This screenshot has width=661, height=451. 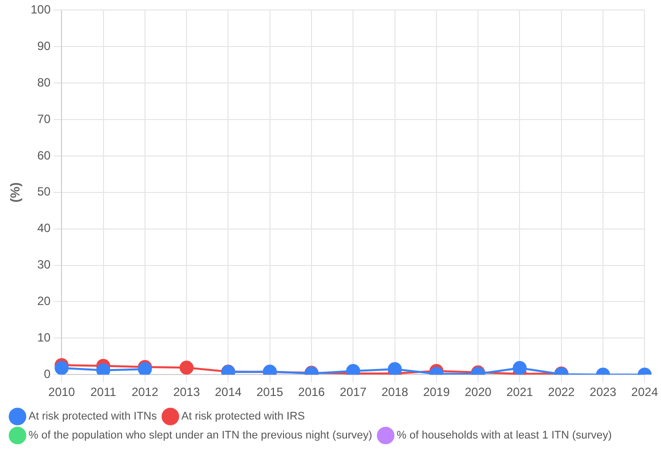 I want to click on x-tick-label: 2023, so click(x=603, y=392).